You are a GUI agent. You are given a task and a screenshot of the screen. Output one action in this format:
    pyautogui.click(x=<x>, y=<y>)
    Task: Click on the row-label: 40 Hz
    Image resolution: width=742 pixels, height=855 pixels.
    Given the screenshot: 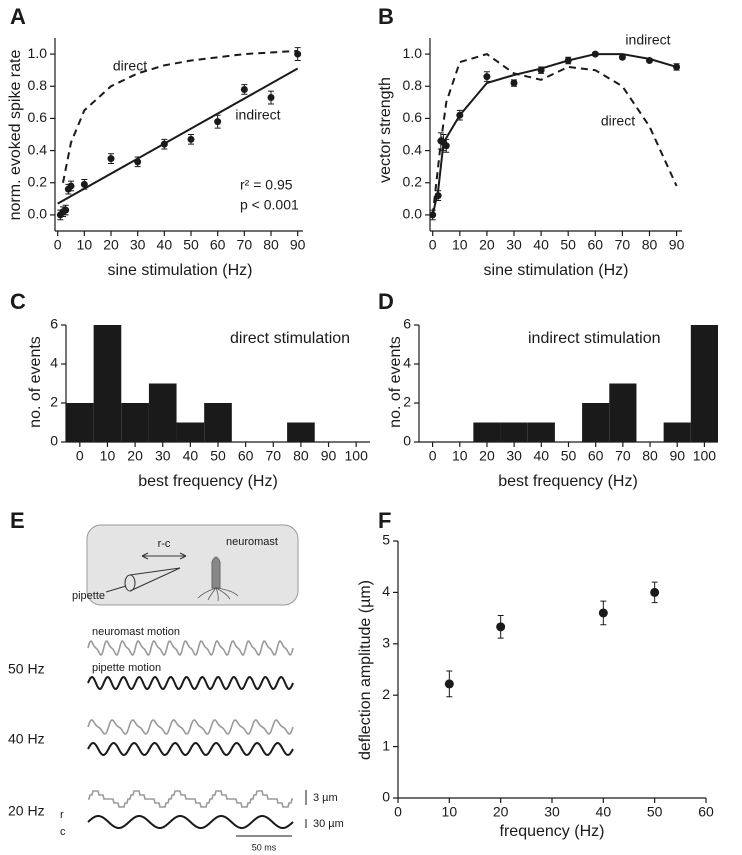 What is the action you would take?
    pyautogui.click(x=26, y=739)
    